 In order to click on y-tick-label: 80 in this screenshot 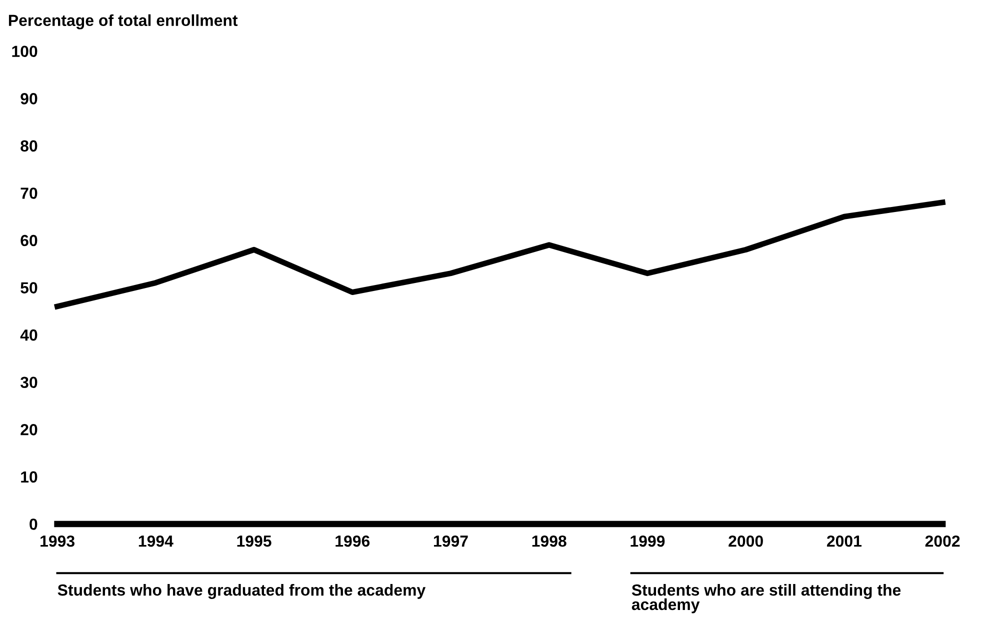, I will do `click(29, 146)`.